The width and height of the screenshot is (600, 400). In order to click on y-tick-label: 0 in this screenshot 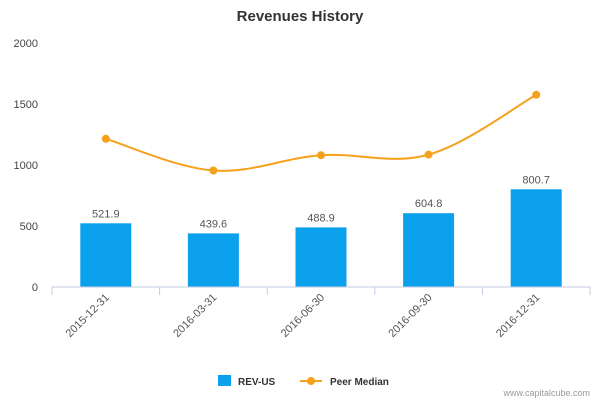, I will do `click(35, 288)`.